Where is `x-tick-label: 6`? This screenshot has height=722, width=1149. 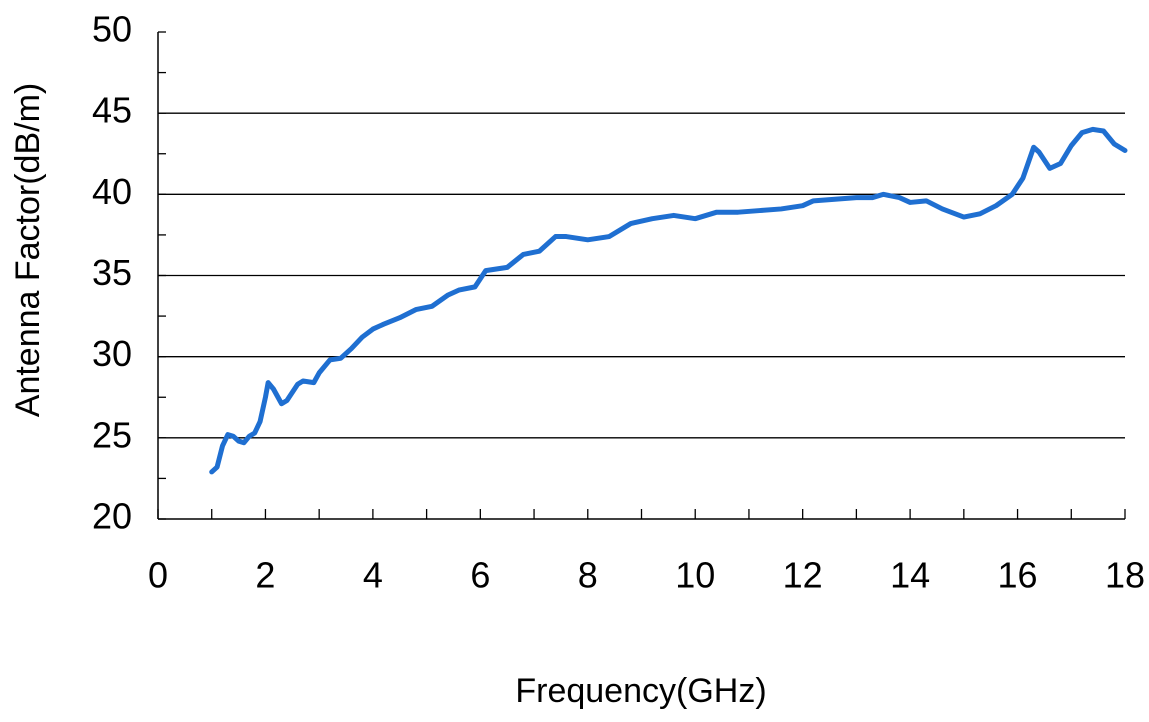
x-tick-label: 6 is located at coordinates (480, 575).